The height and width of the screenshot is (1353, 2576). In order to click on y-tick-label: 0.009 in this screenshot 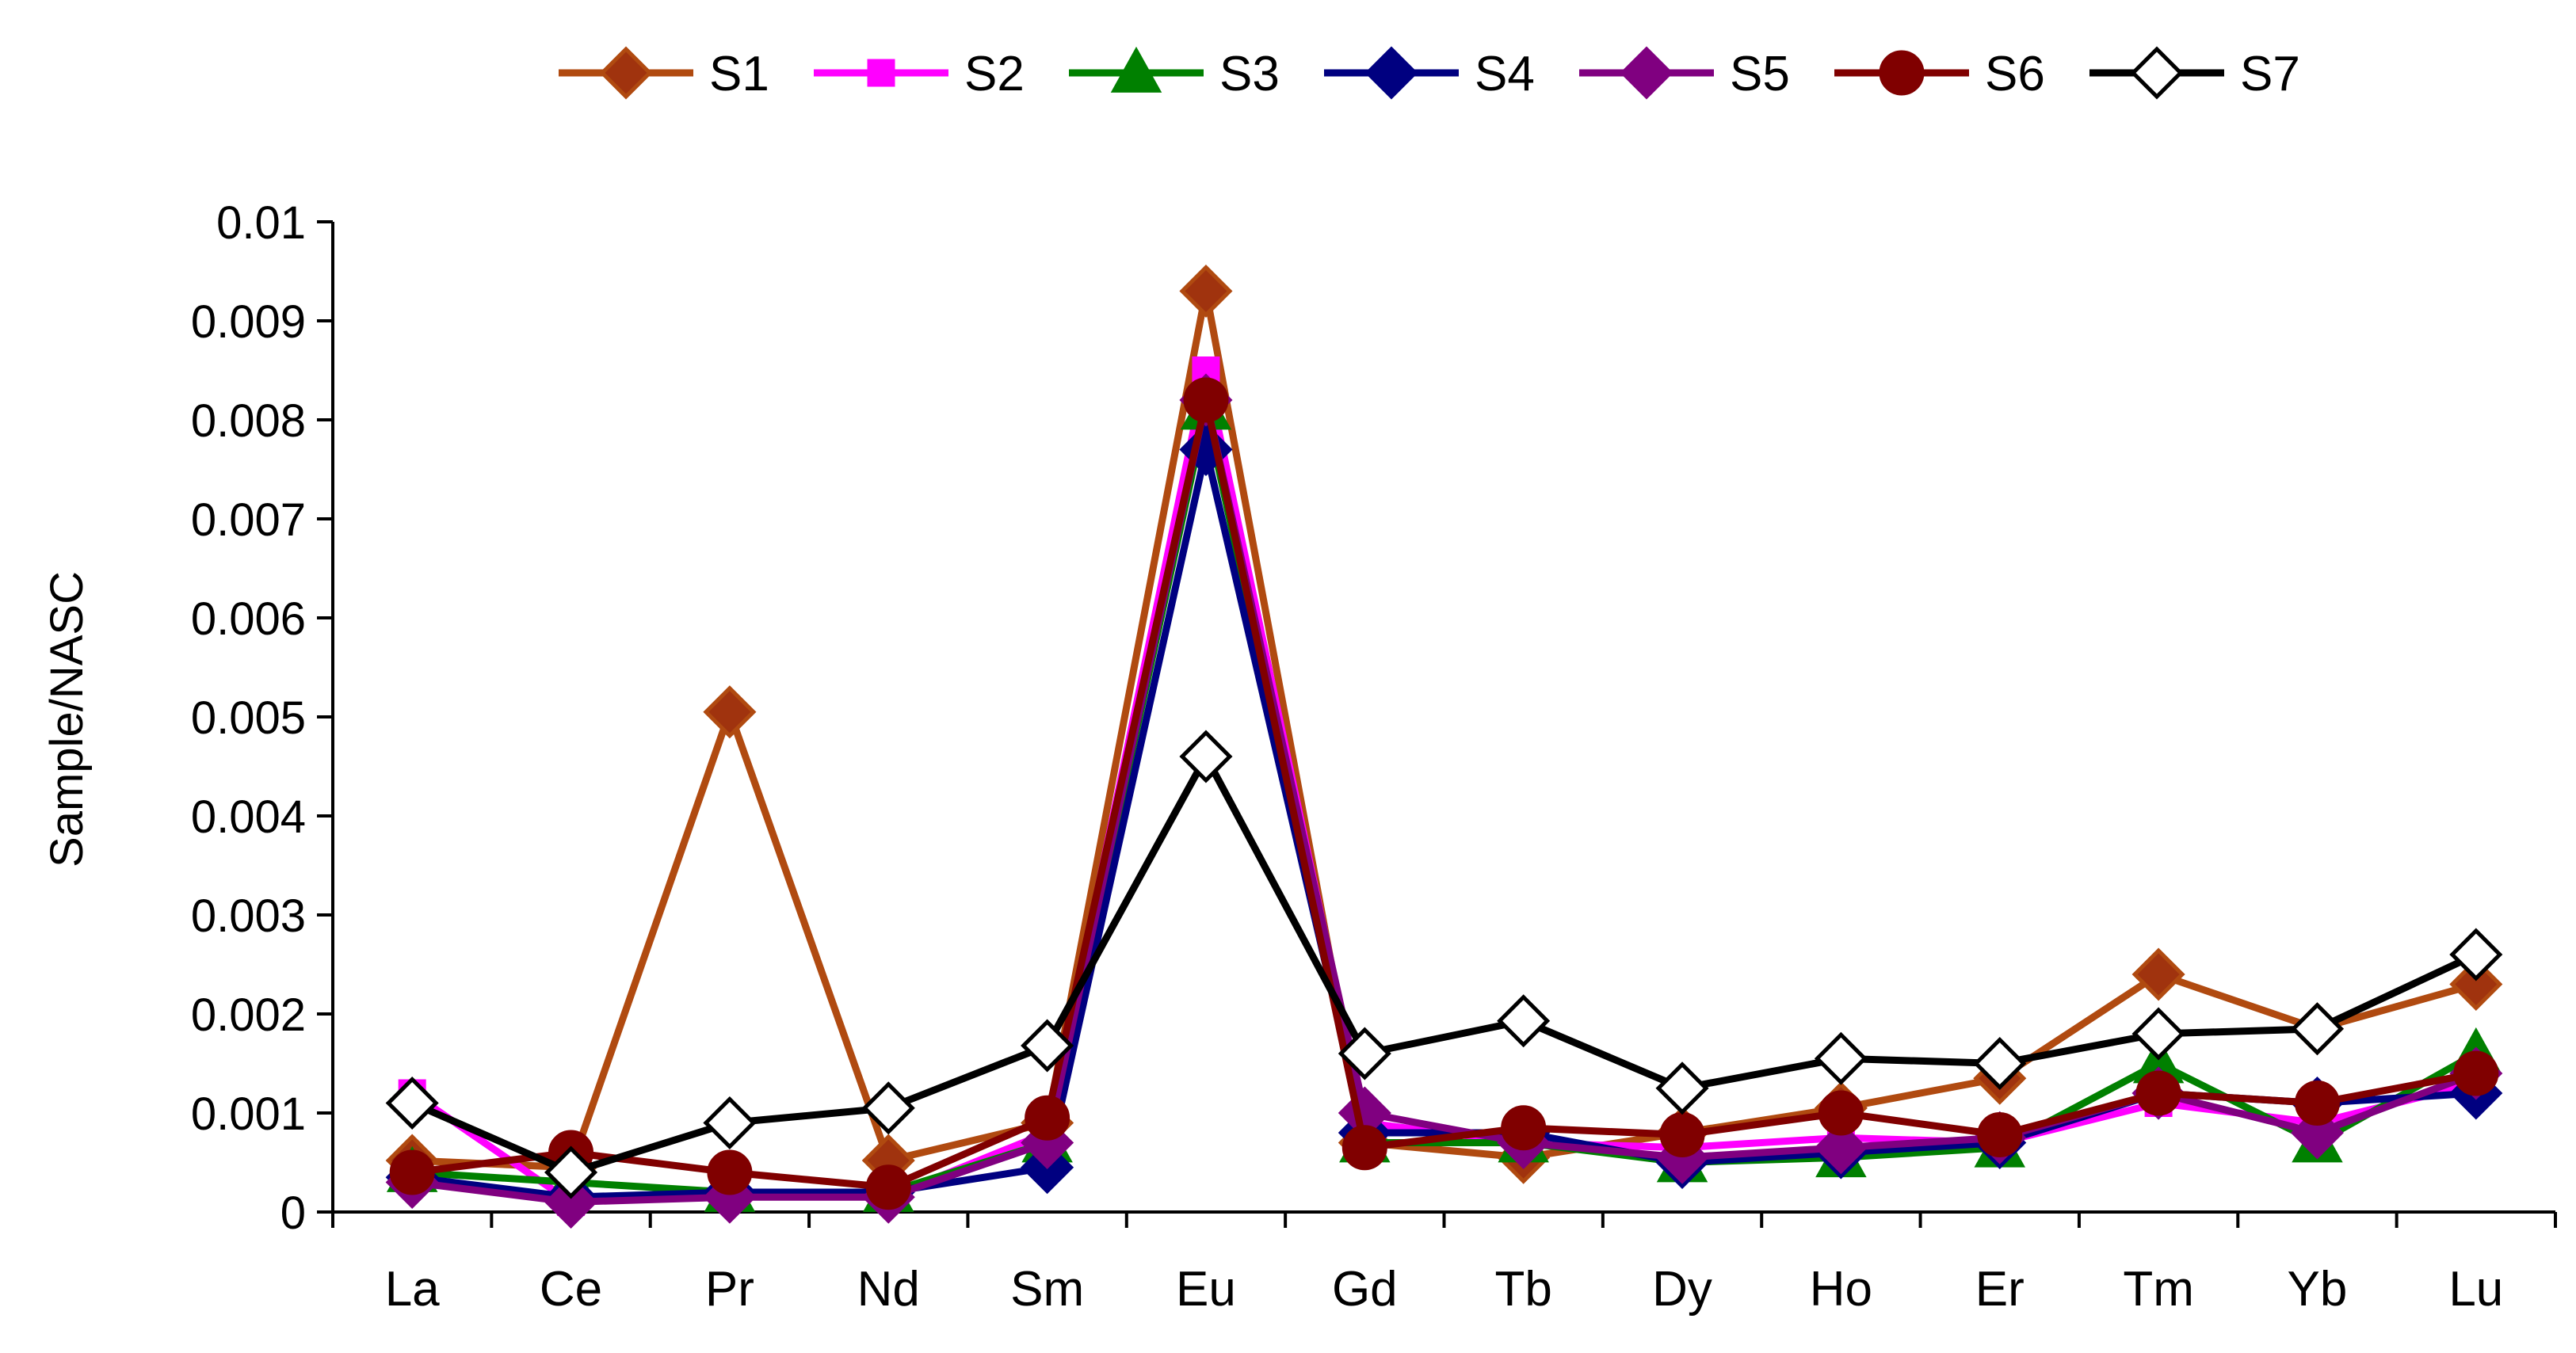, I will do `click(248, 322)`.